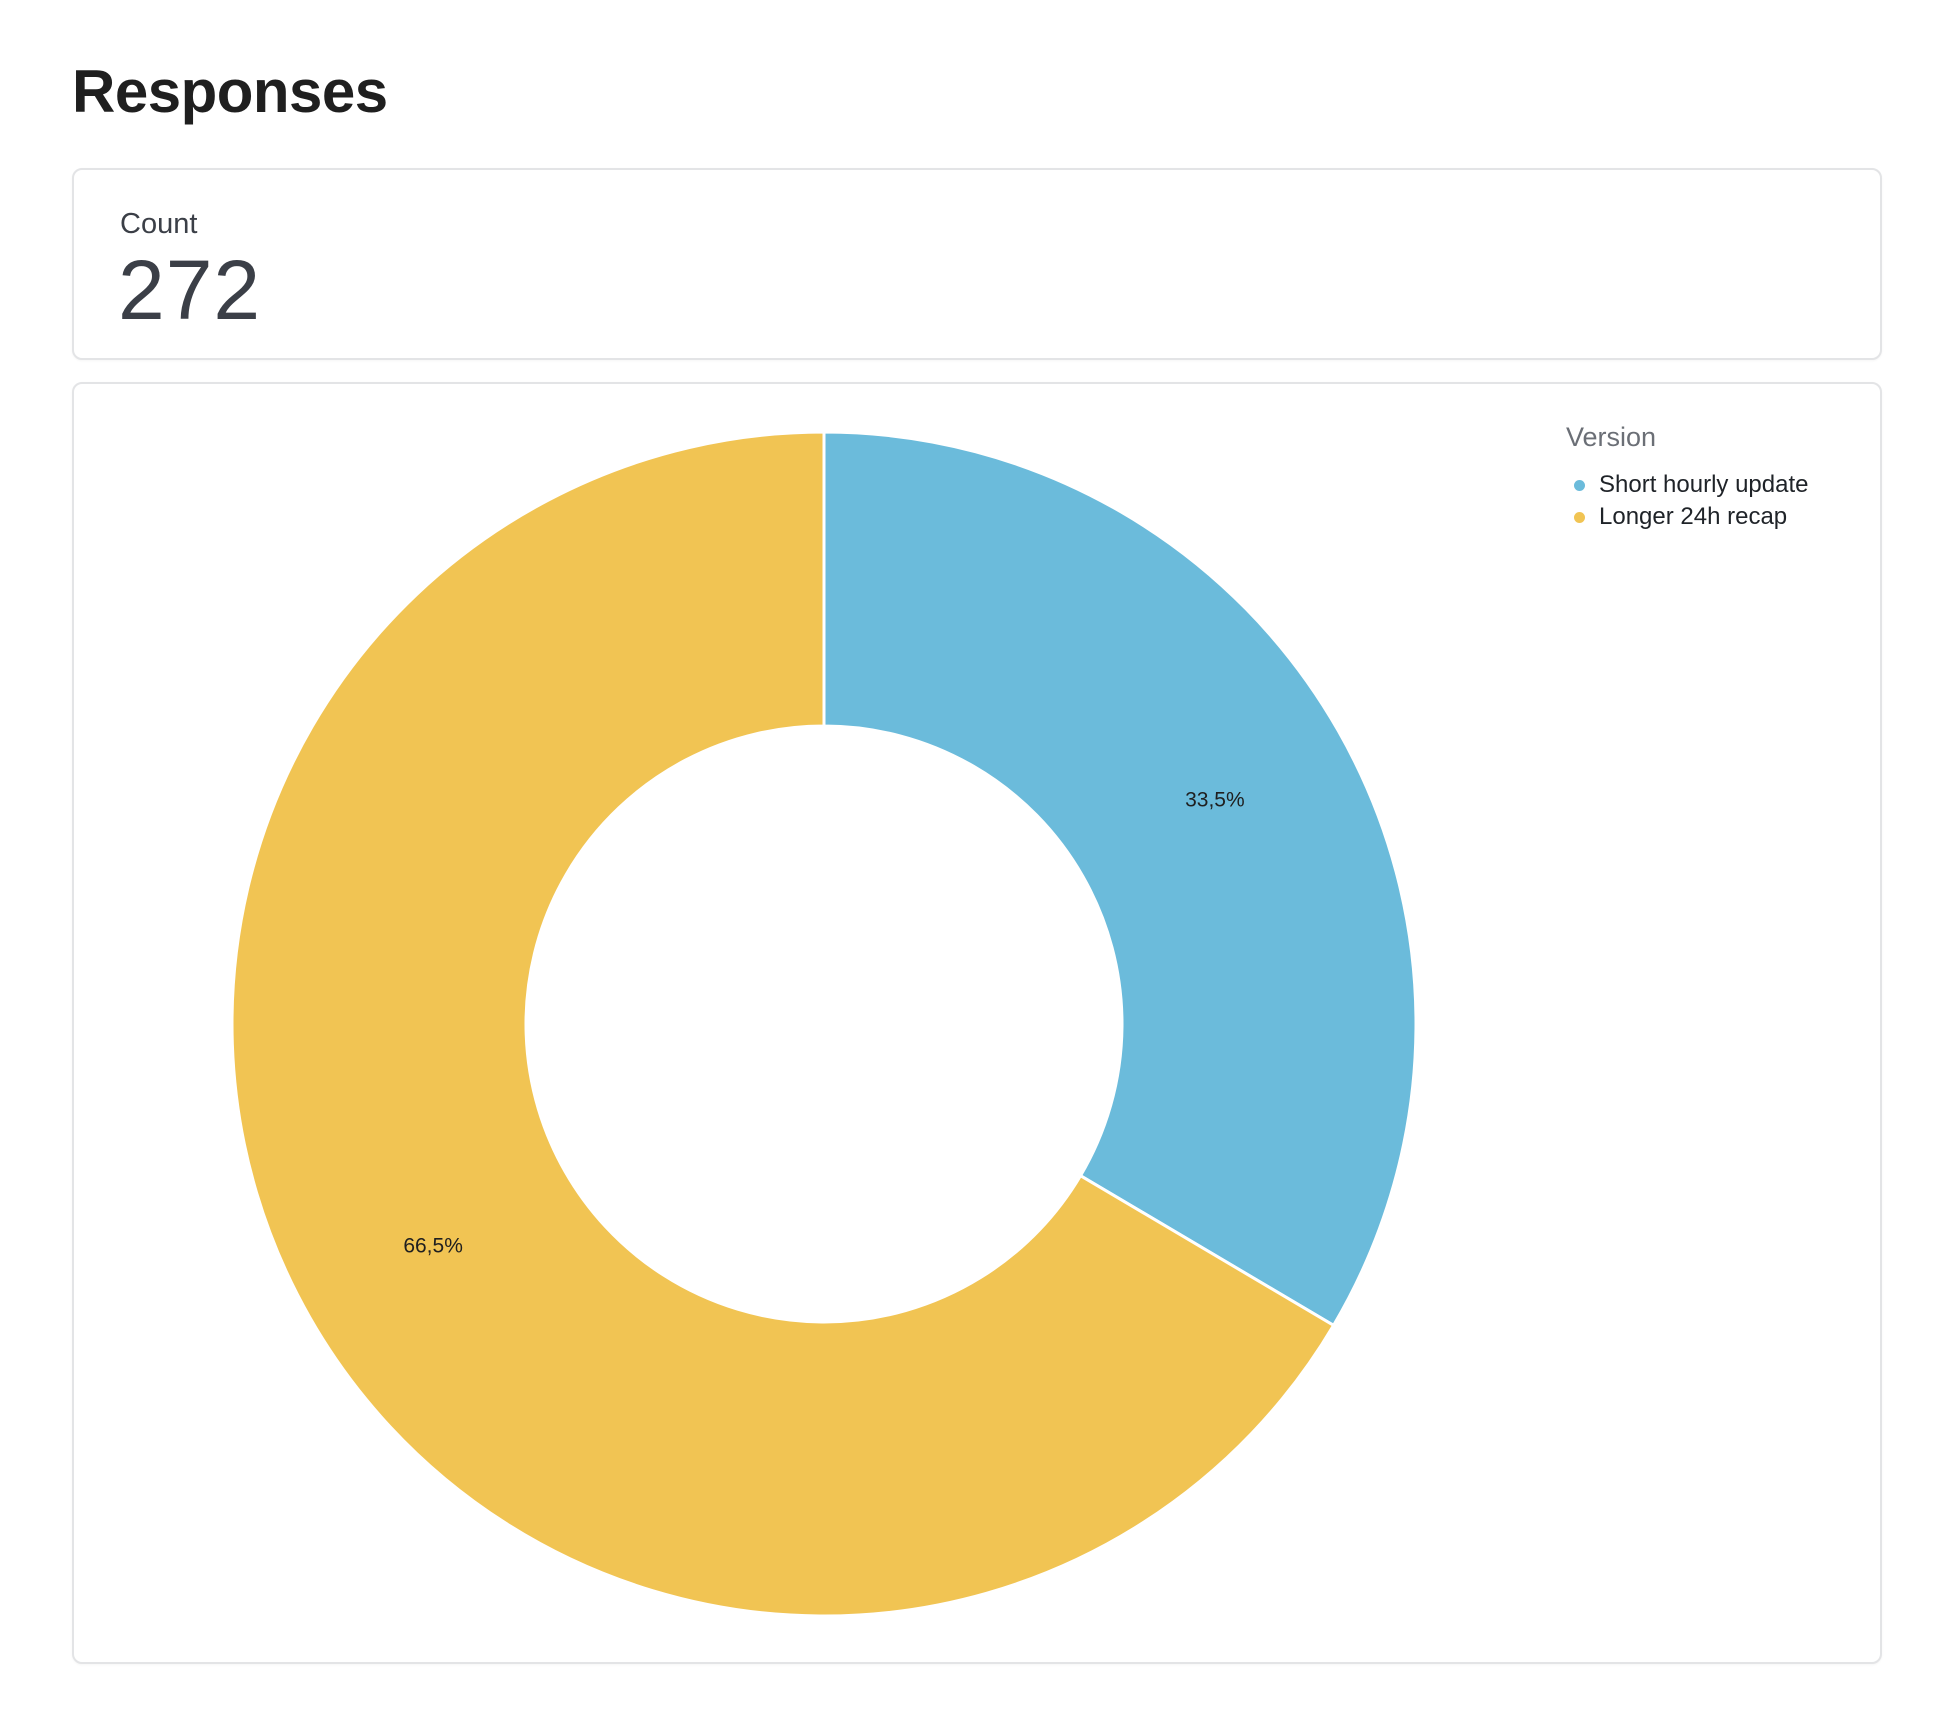  I want to click on count-card: Count 272, so click(977, 264).